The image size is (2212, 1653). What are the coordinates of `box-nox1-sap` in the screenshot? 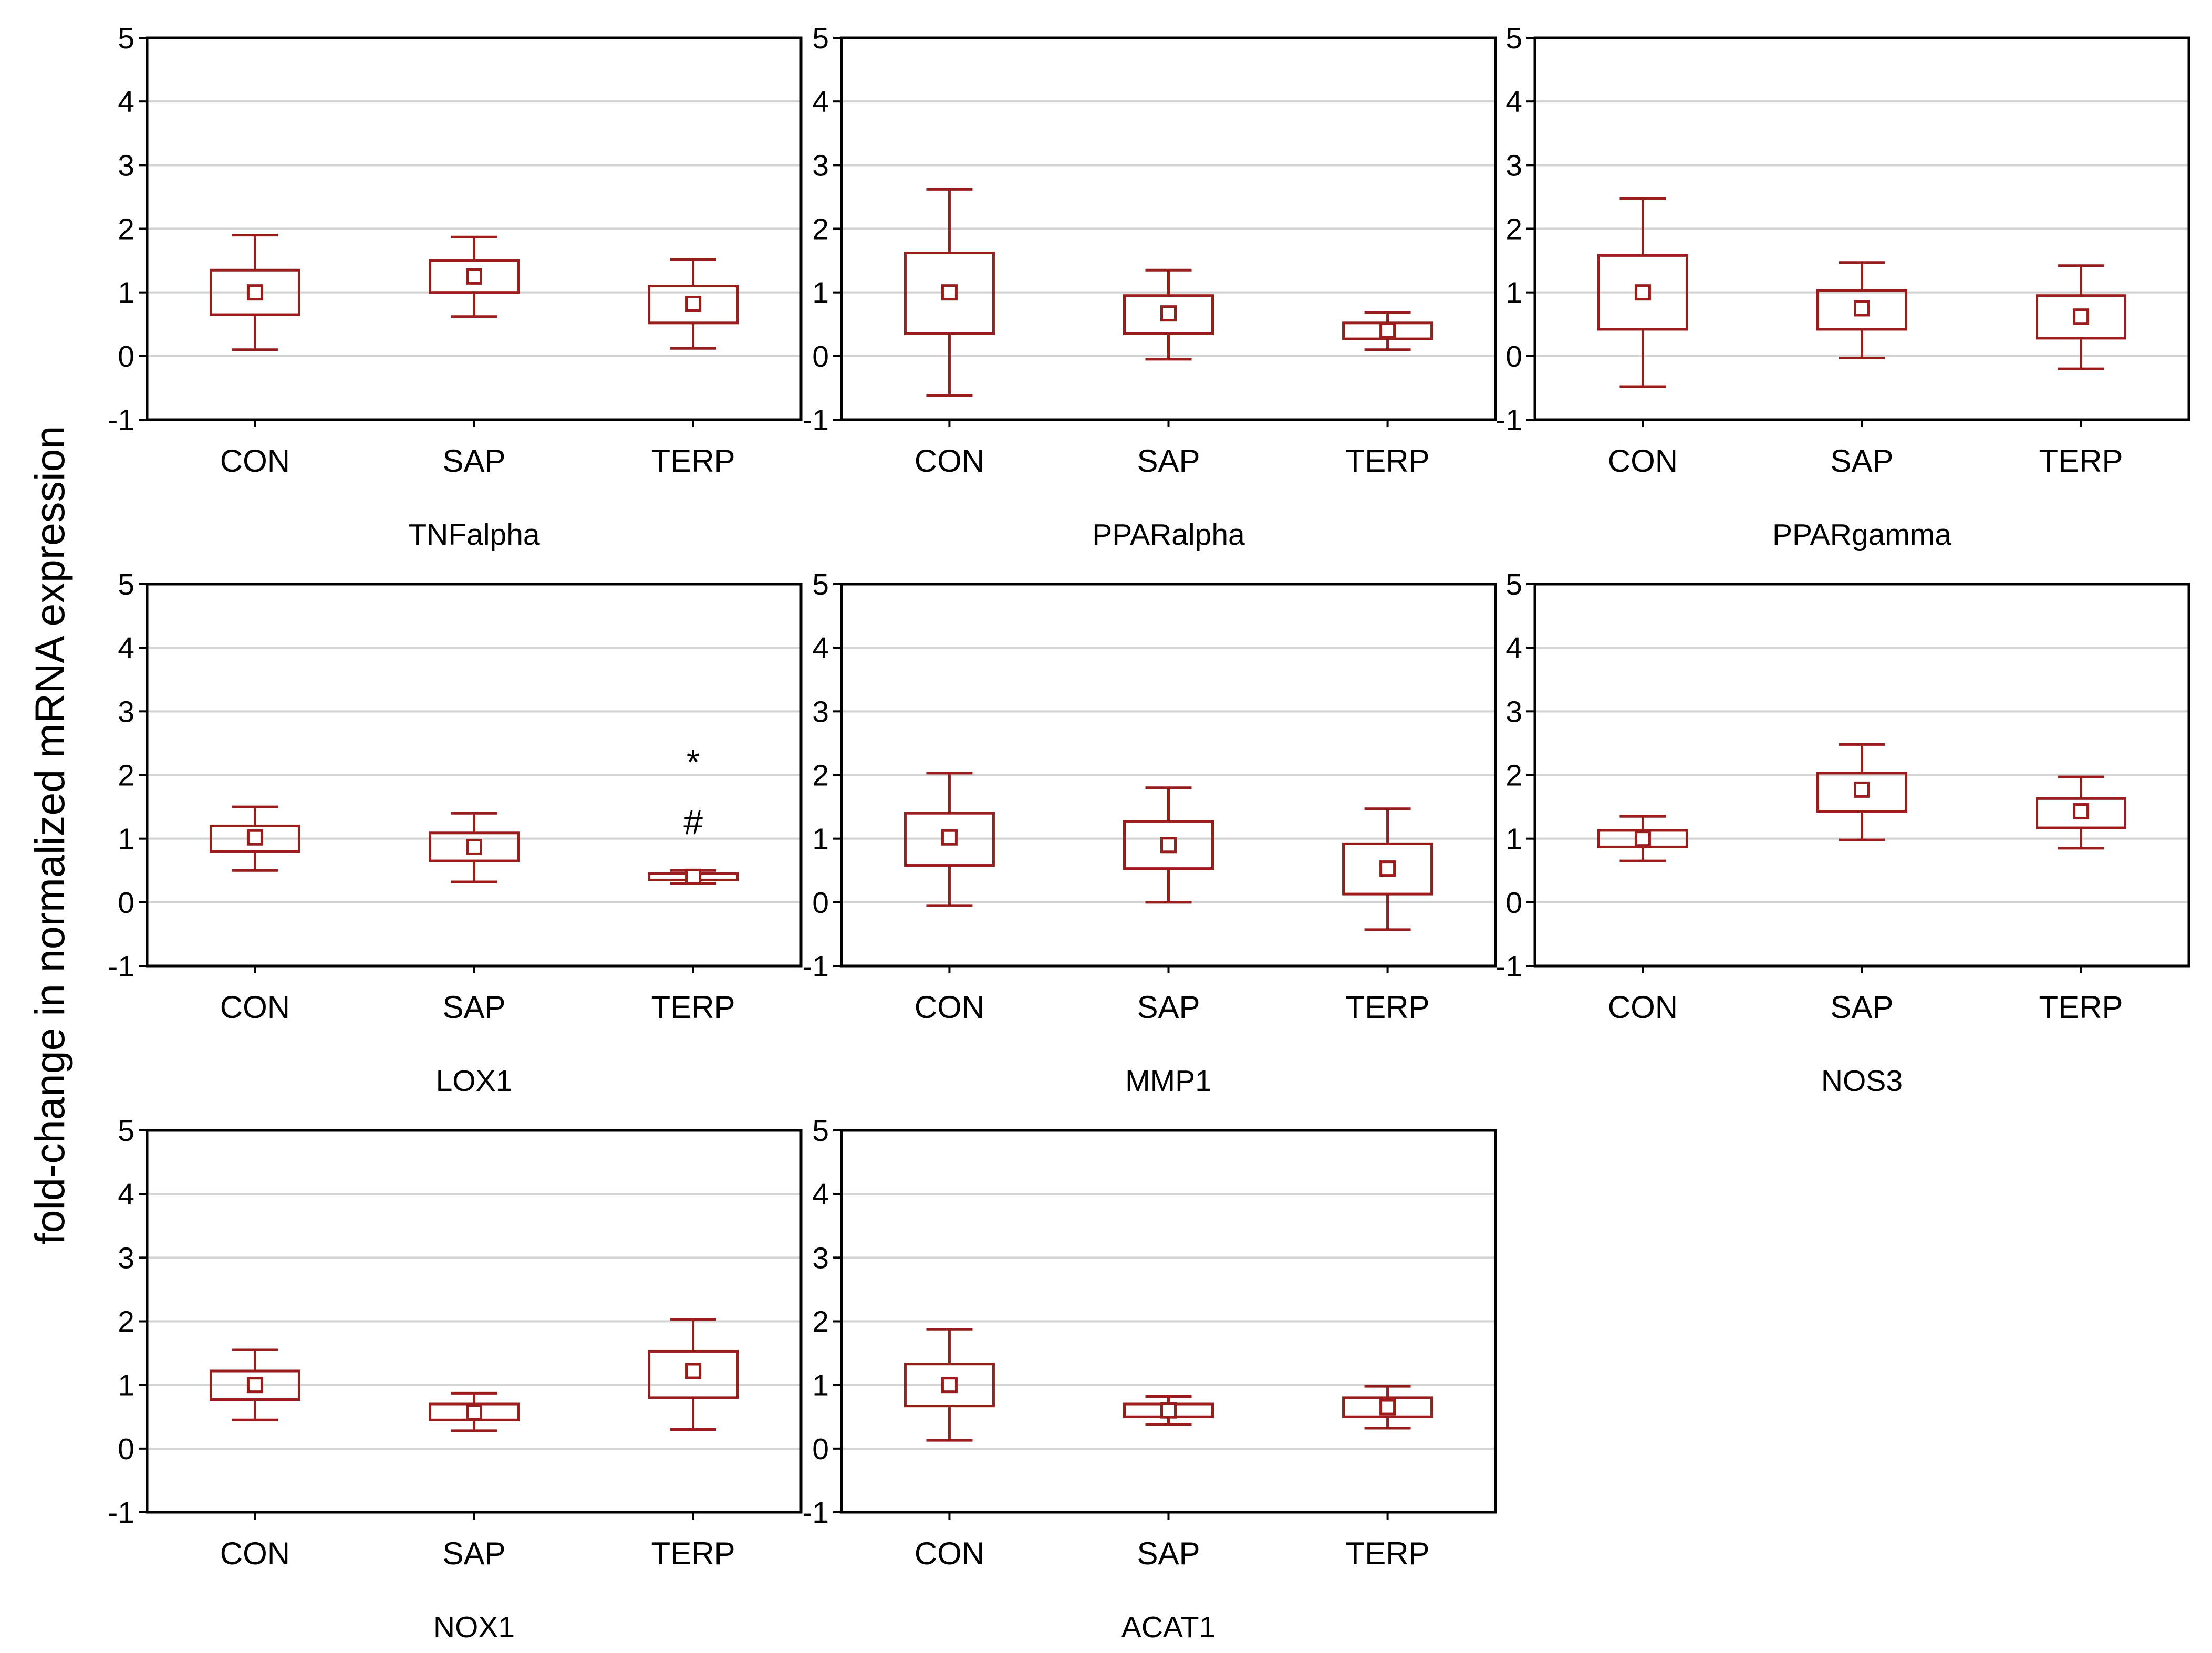 It's located at (475, 1411).